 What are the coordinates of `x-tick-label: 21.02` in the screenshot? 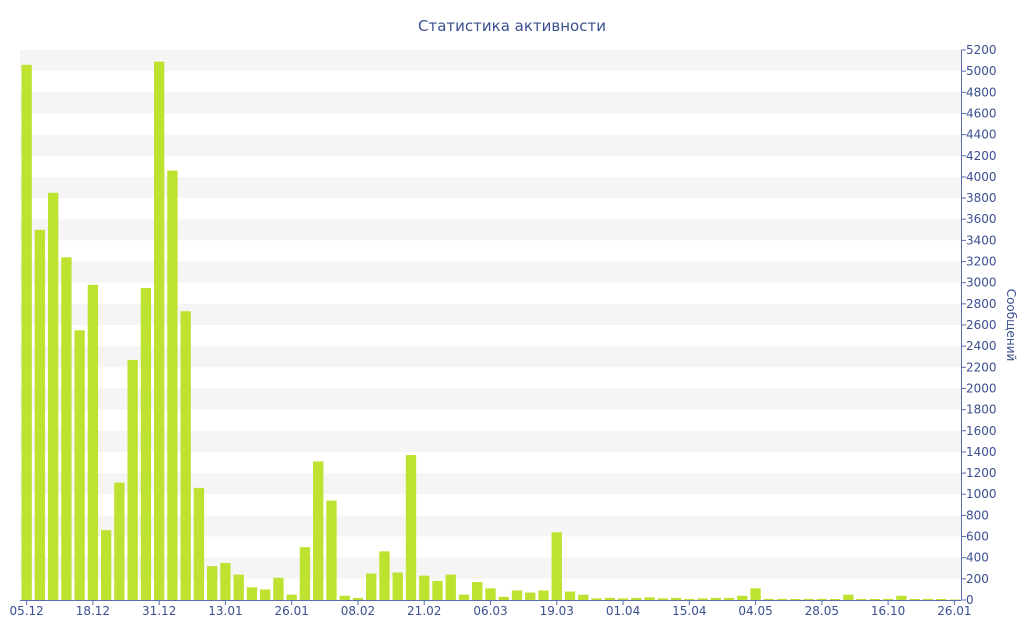 It's located at (424, 611).